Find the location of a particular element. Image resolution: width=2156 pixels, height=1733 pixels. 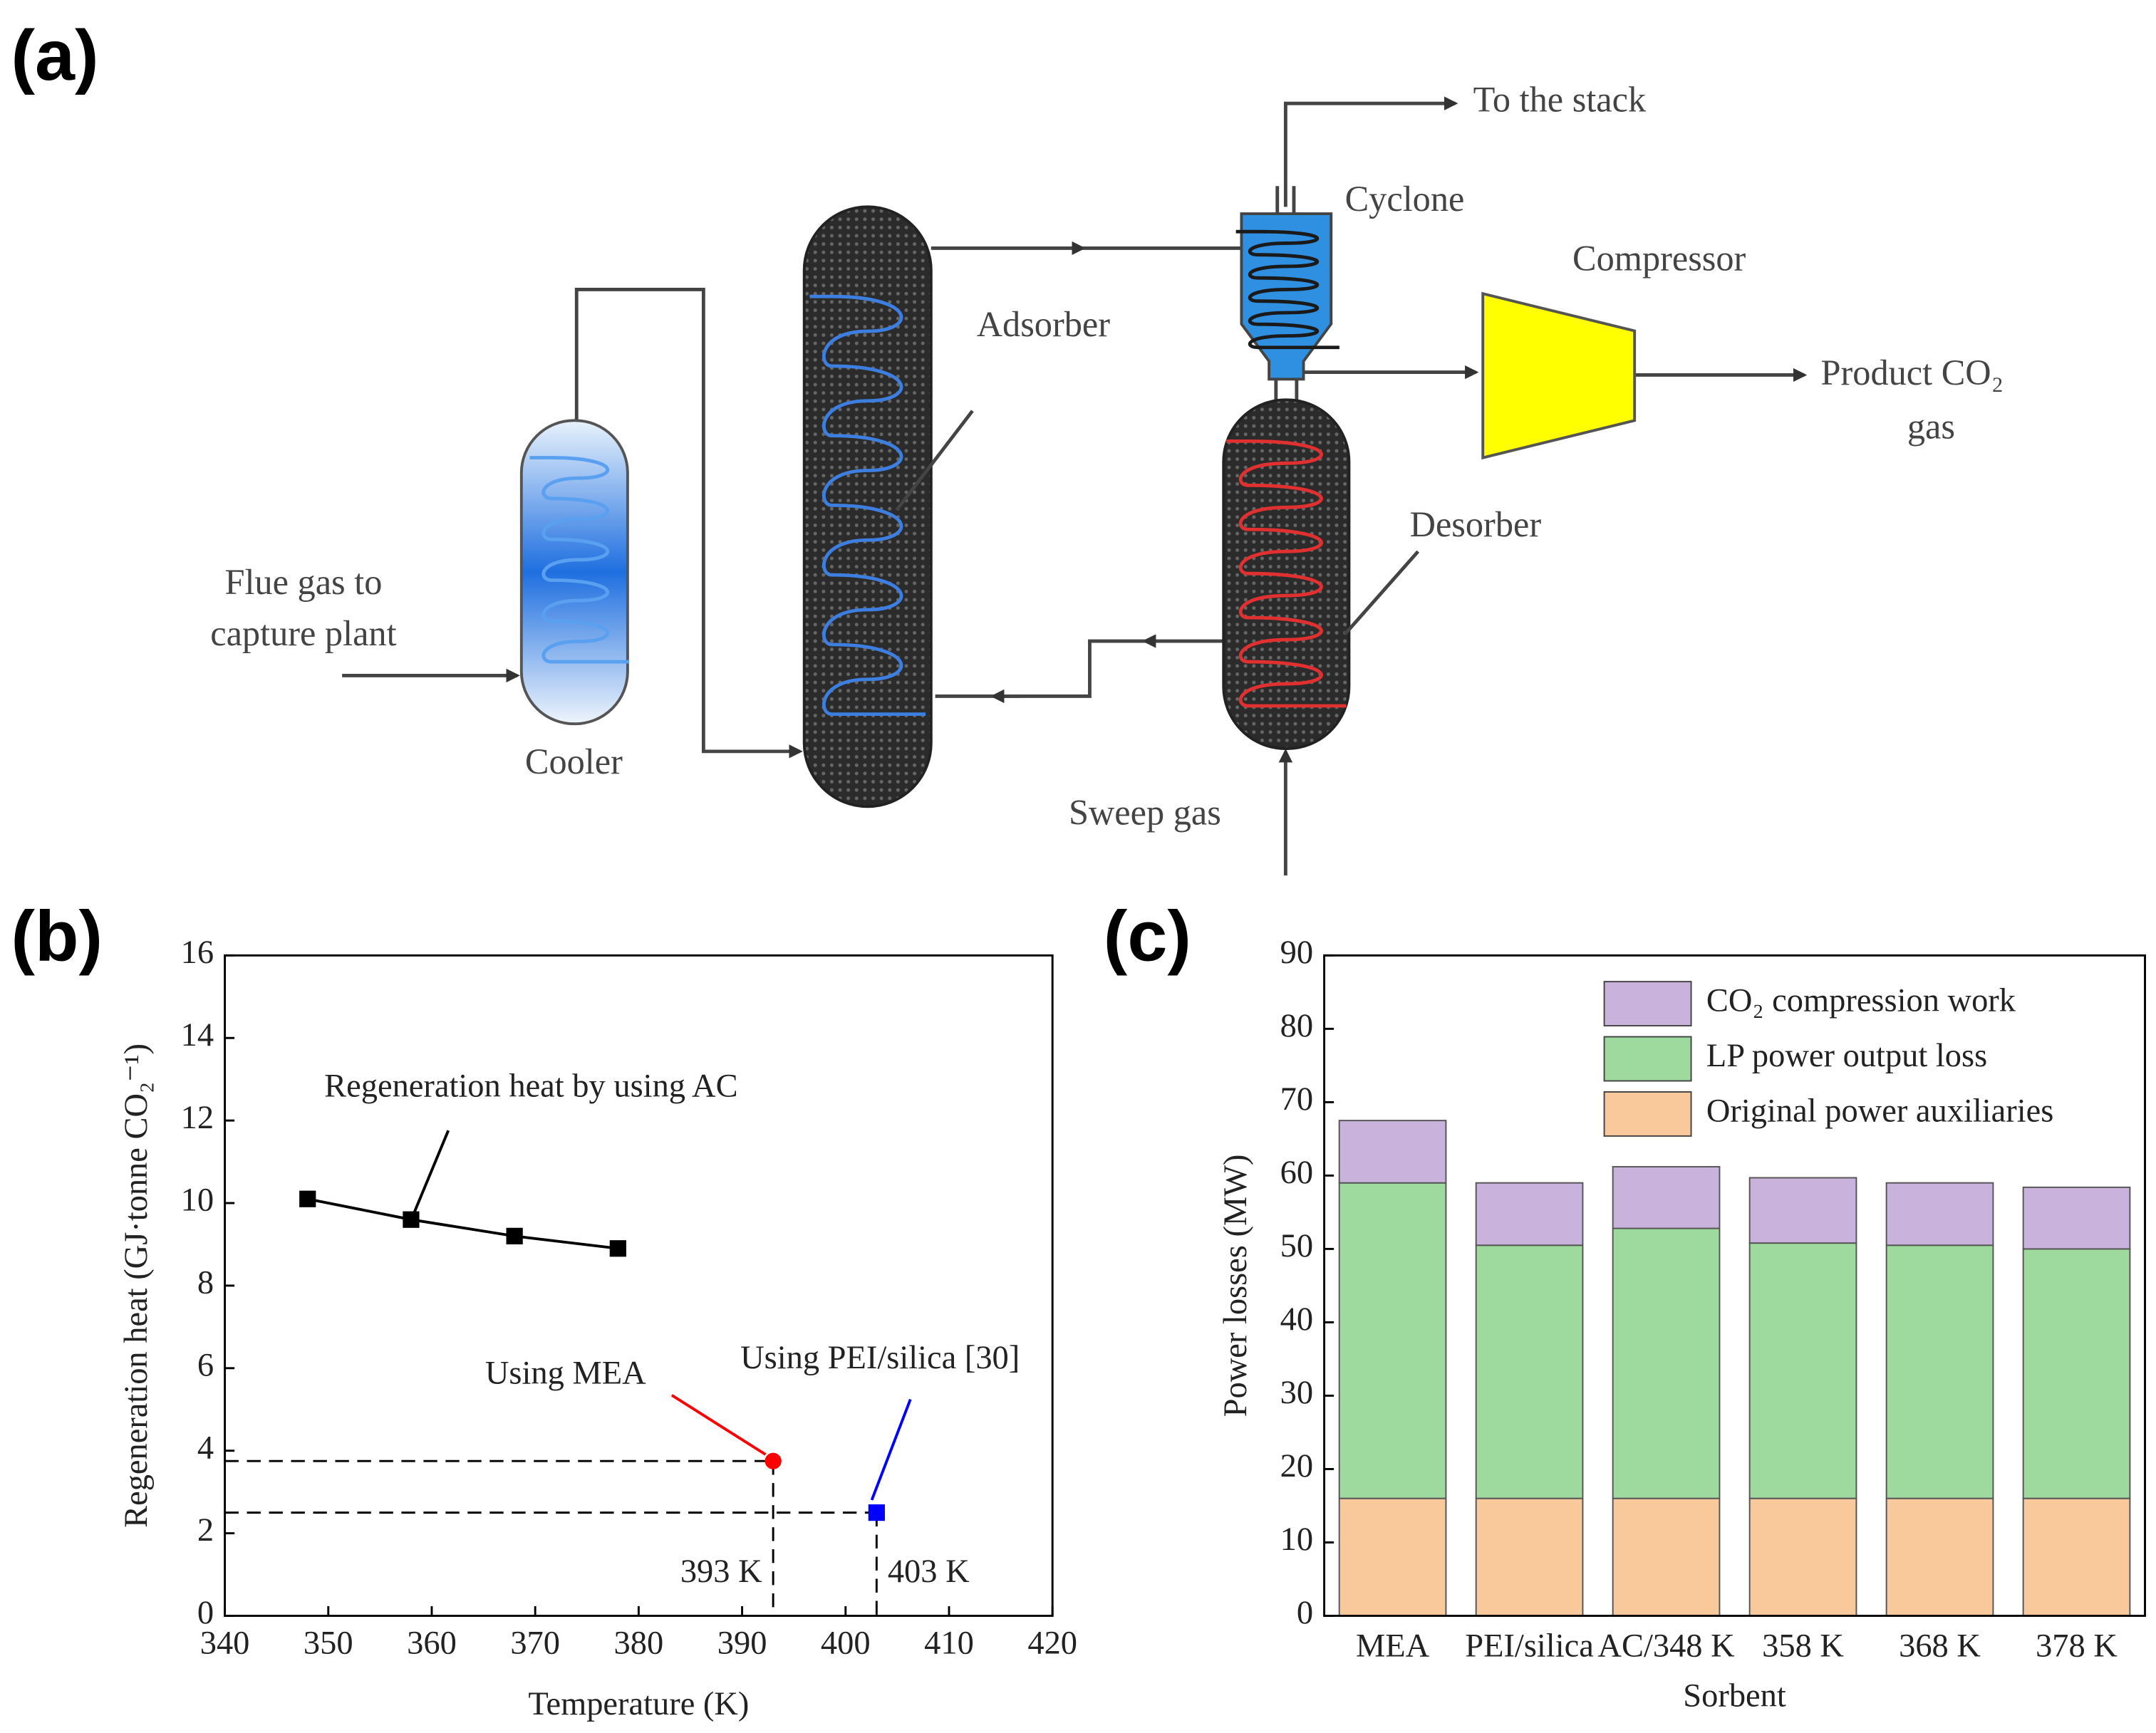

legend-label: CO₂ compression work is located at coordinates (1861, 1001).